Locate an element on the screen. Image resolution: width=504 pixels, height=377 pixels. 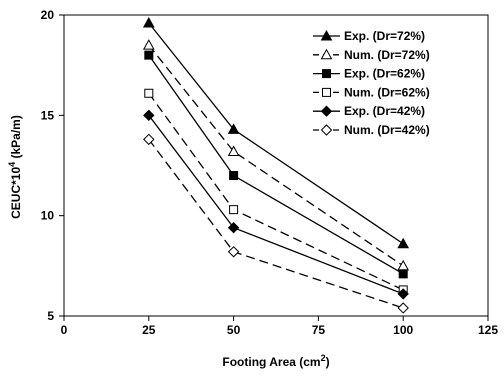
y-tick-label: 20 is located at coordinates (48, 15).